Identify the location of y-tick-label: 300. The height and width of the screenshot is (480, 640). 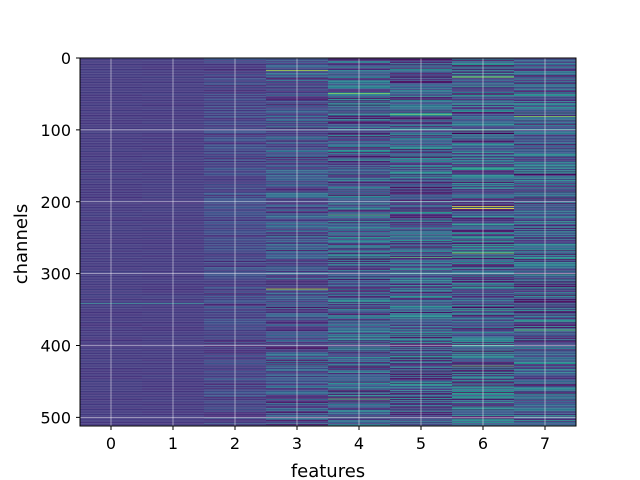
(55, 274).